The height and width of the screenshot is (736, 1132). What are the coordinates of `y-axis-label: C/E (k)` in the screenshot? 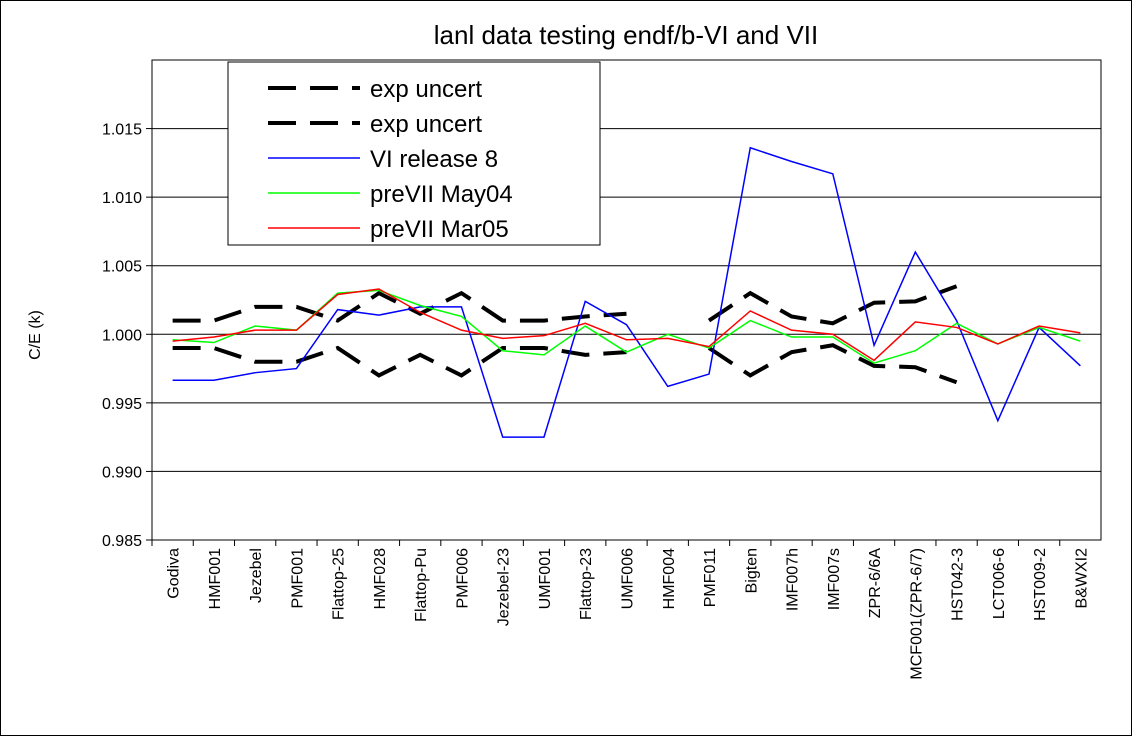 It's located at (35, 335).